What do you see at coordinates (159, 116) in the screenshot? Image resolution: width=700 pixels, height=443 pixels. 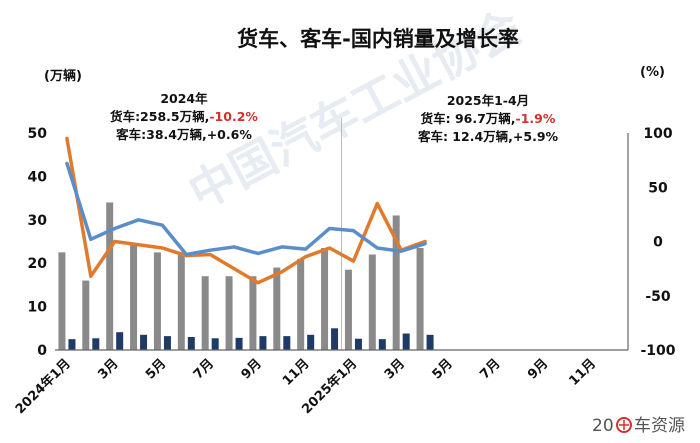 I see `annotation-2024-truck-prefix: 货车:258.5万辆,` at bounding box center [159, 116].